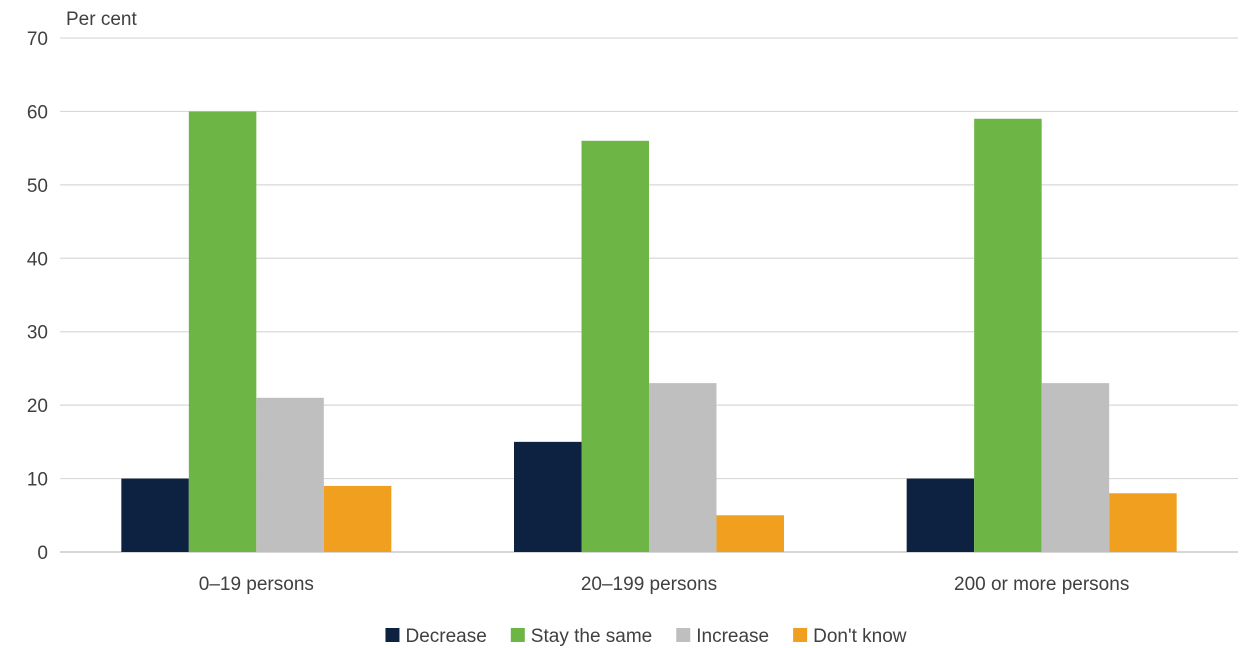 The height and width of the screenshot is (648, 1241). I want to click on y-tick-label: 70, so click(37, 39).